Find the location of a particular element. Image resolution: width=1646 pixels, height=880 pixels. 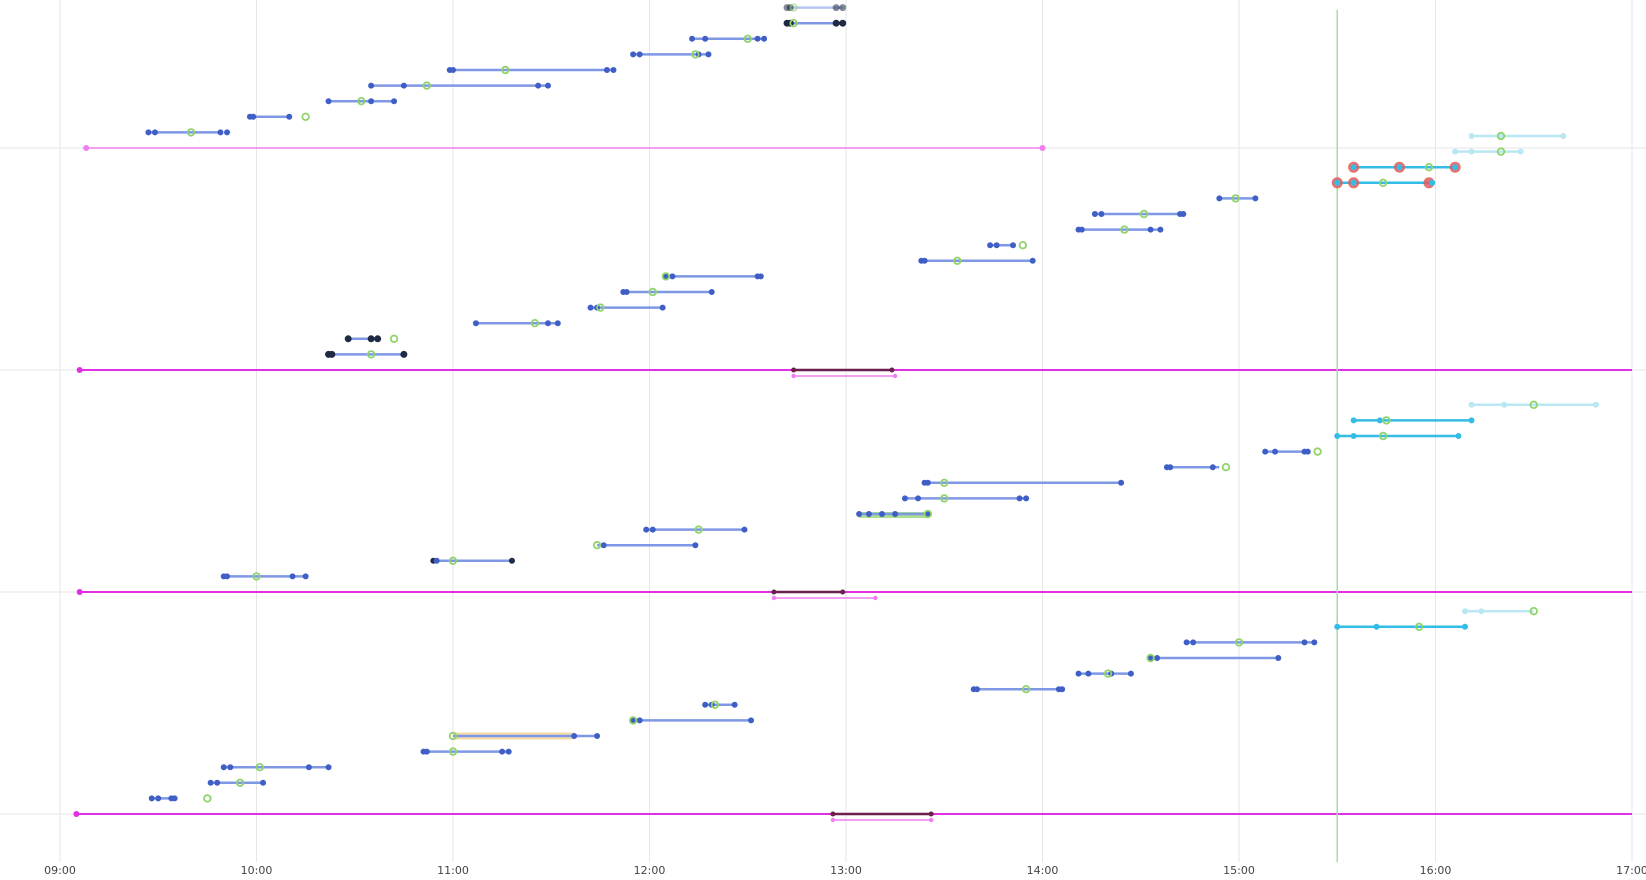

x-tick-label: 11:00 is located at coordinates (453, 870).